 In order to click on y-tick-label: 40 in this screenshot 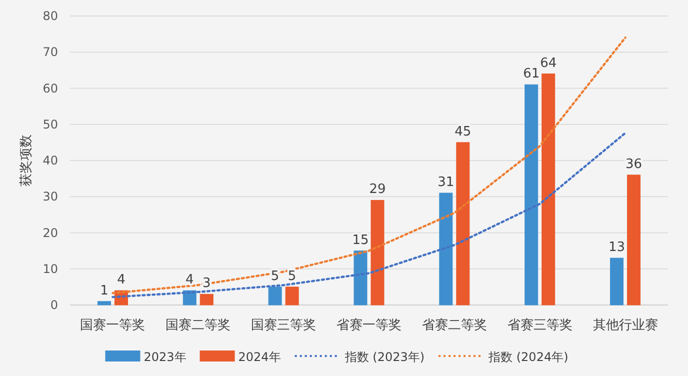, I will do `click(50, 161)`.